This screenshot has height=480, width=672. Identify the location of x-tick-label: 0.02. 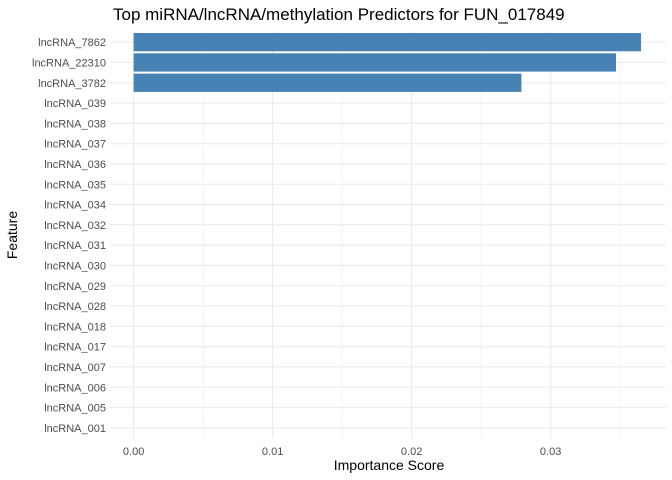
(411, 452).